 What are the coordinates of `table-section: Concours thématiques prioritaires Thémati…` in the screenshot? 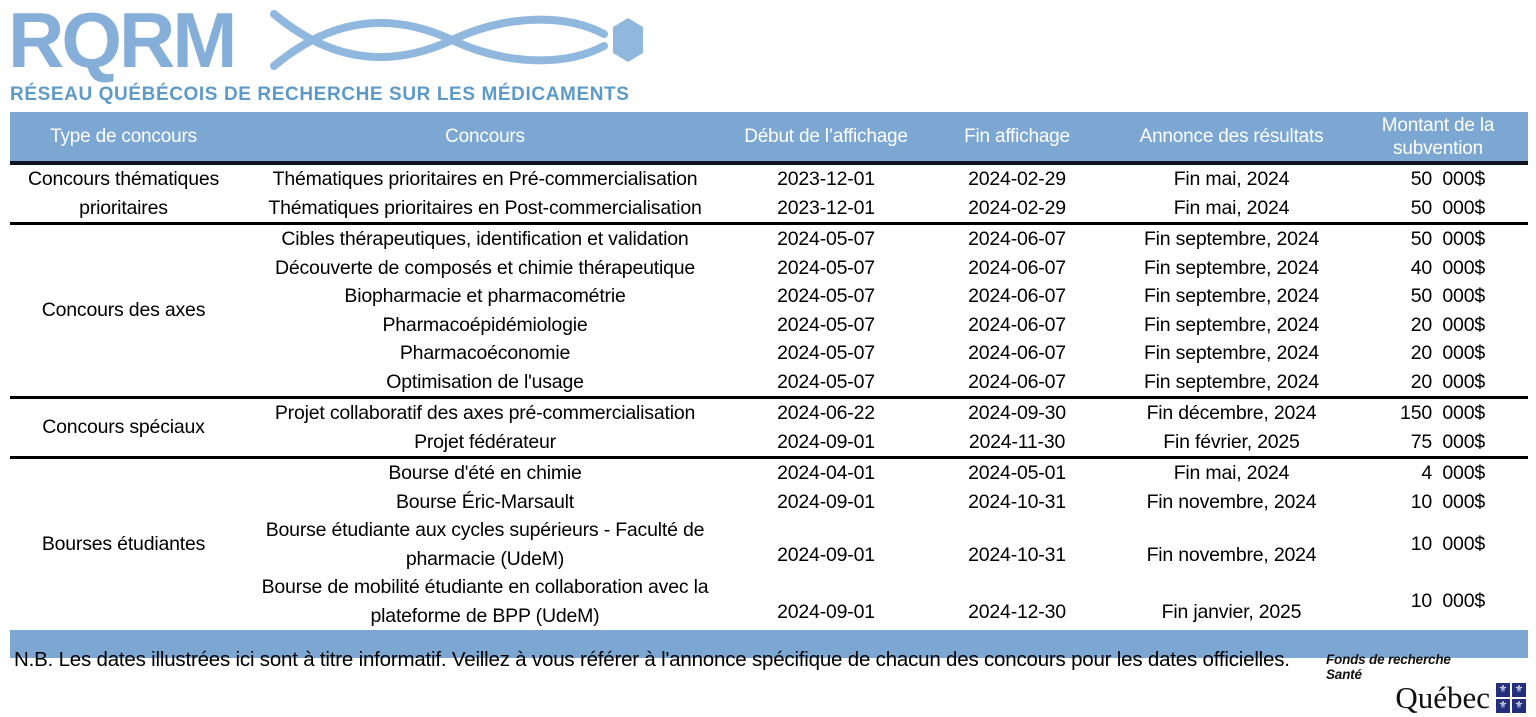 It's located at (769, 193).